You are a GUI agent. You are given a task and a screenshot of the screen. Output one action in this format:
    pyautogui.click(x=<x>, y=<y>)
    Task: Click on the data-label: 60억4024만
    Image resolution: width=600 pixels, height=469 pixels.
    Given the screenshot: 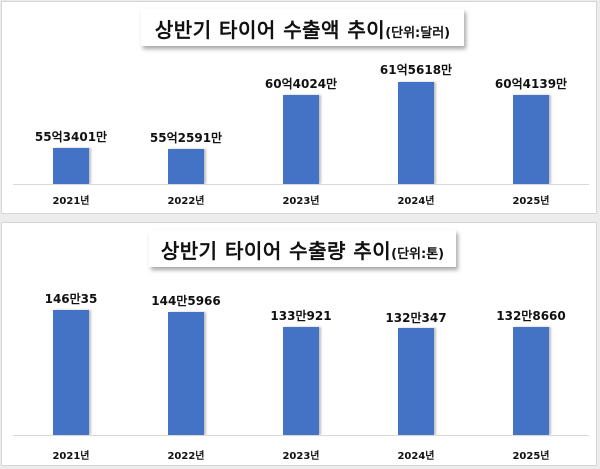 What is the action you would take?
    pyautogui.click(x=301, y=84)
    